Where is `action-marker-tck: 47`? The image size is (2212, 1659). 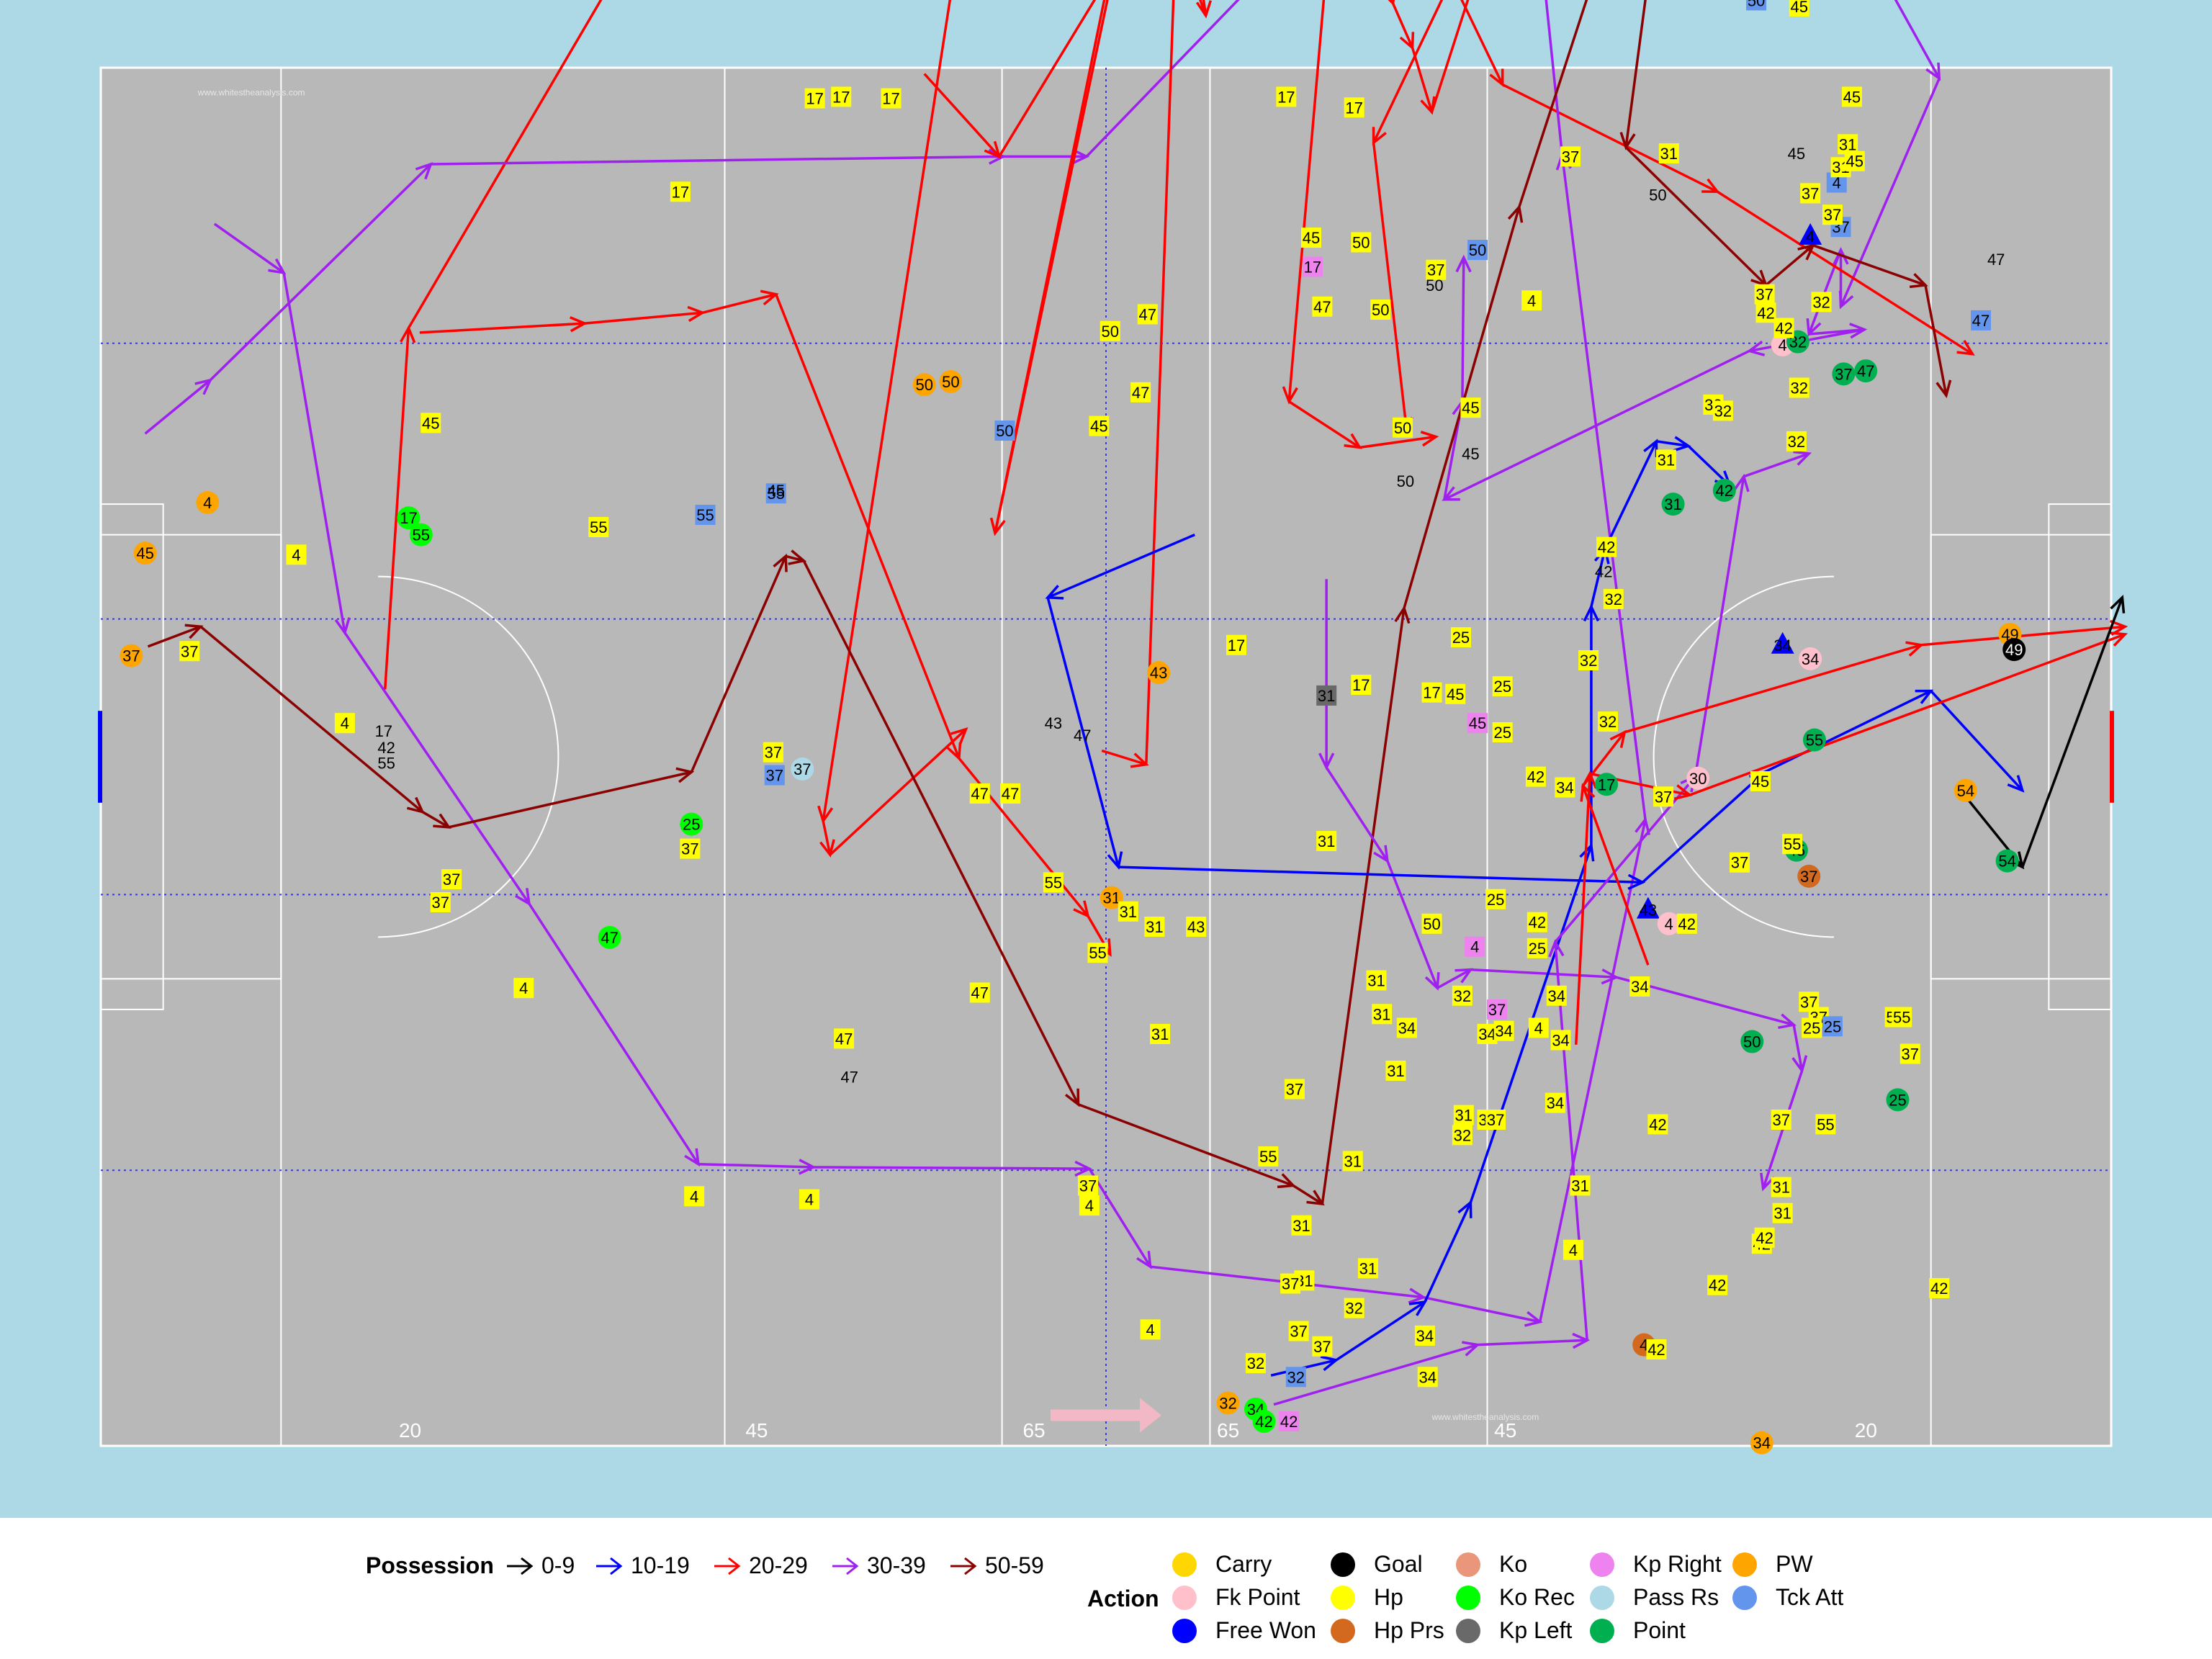 action-marker-tck: 47 is located at coordinates (1982, 320).